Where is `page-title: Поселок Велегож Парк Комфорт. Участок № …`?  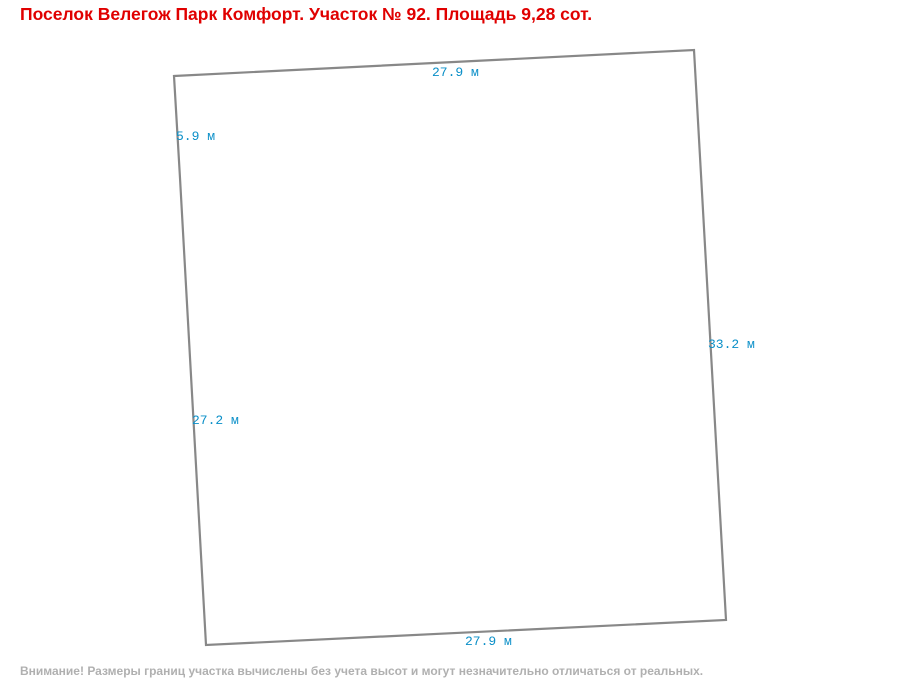
page-title: Поселок Велегож Парк Комфорт. Участок № … is located at coordinates (306, 14).